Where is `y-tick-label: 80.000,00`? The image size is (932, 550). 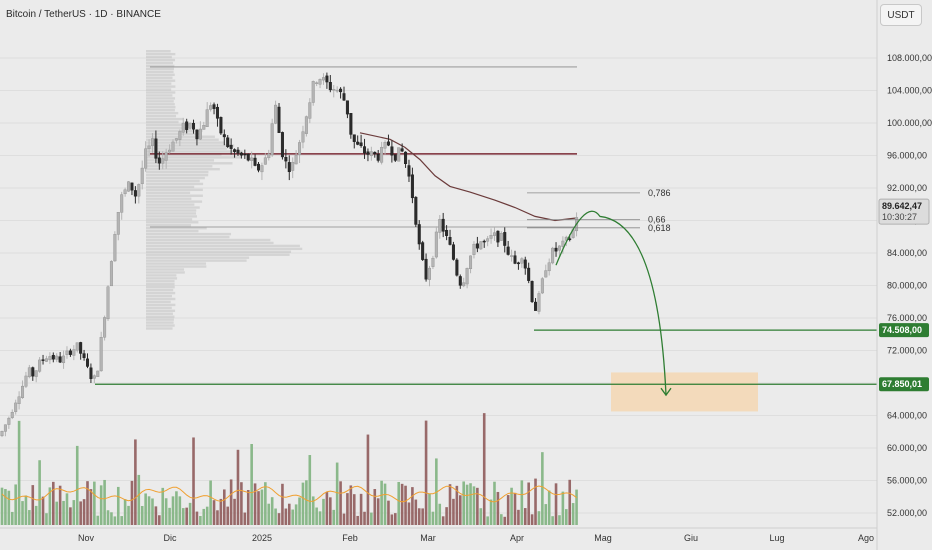
y-tick-label: 80.000,00 is located at coordinates (907, 286).